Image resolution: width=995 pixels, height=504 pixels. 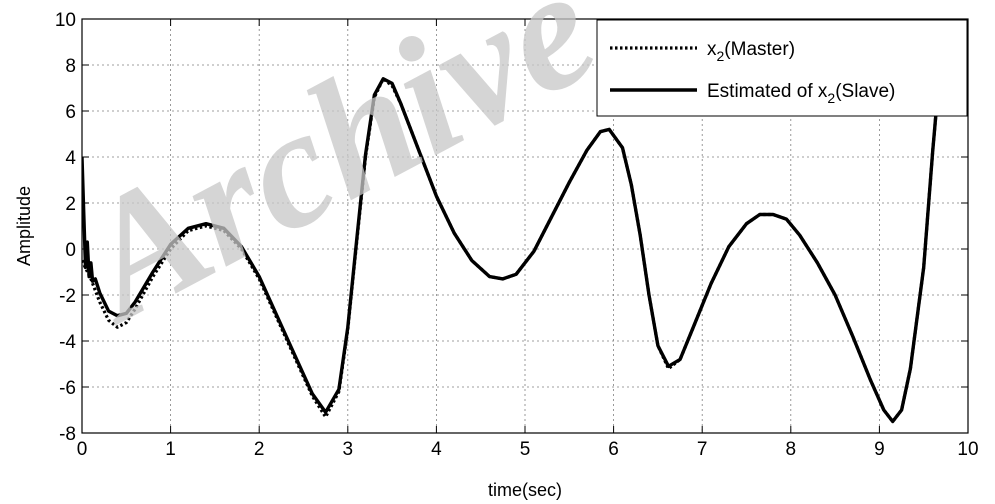 What do you see at coordinates (70, 112) in the screenshot?
I see `y-tick-label: 6` at bounding box center [70, 112].